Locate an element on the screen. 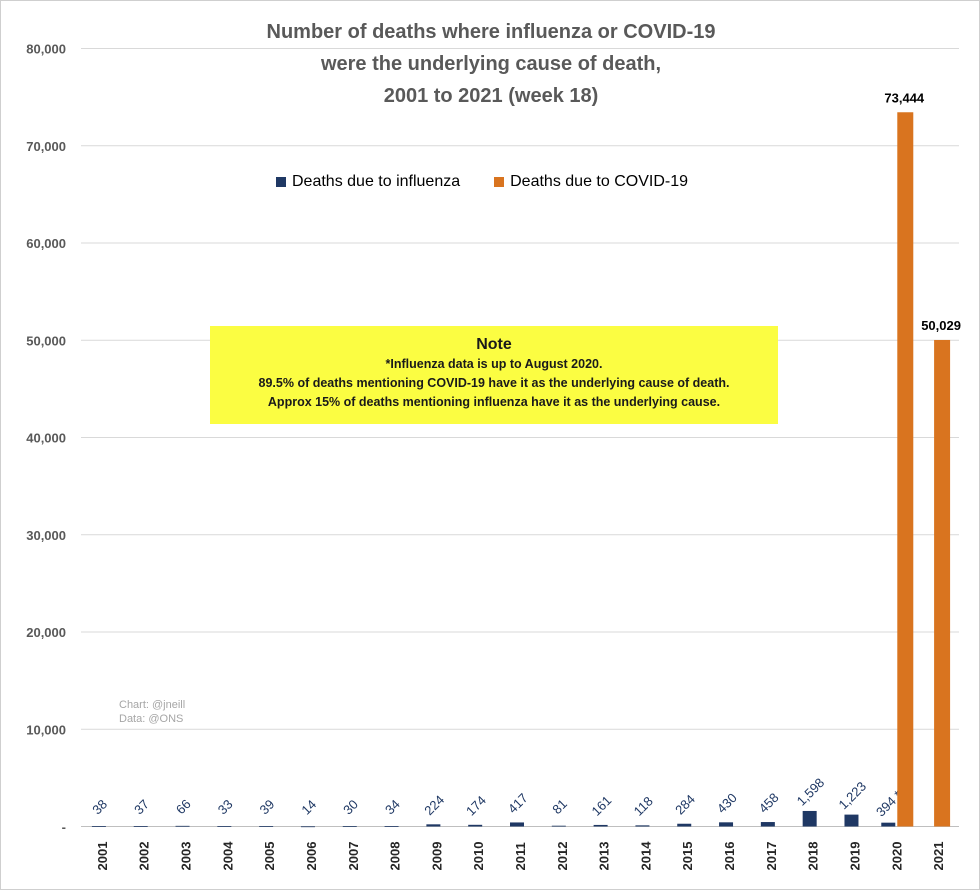  legend-item-influenza: Deaths due to influenza is located at coordinates (368, 182).